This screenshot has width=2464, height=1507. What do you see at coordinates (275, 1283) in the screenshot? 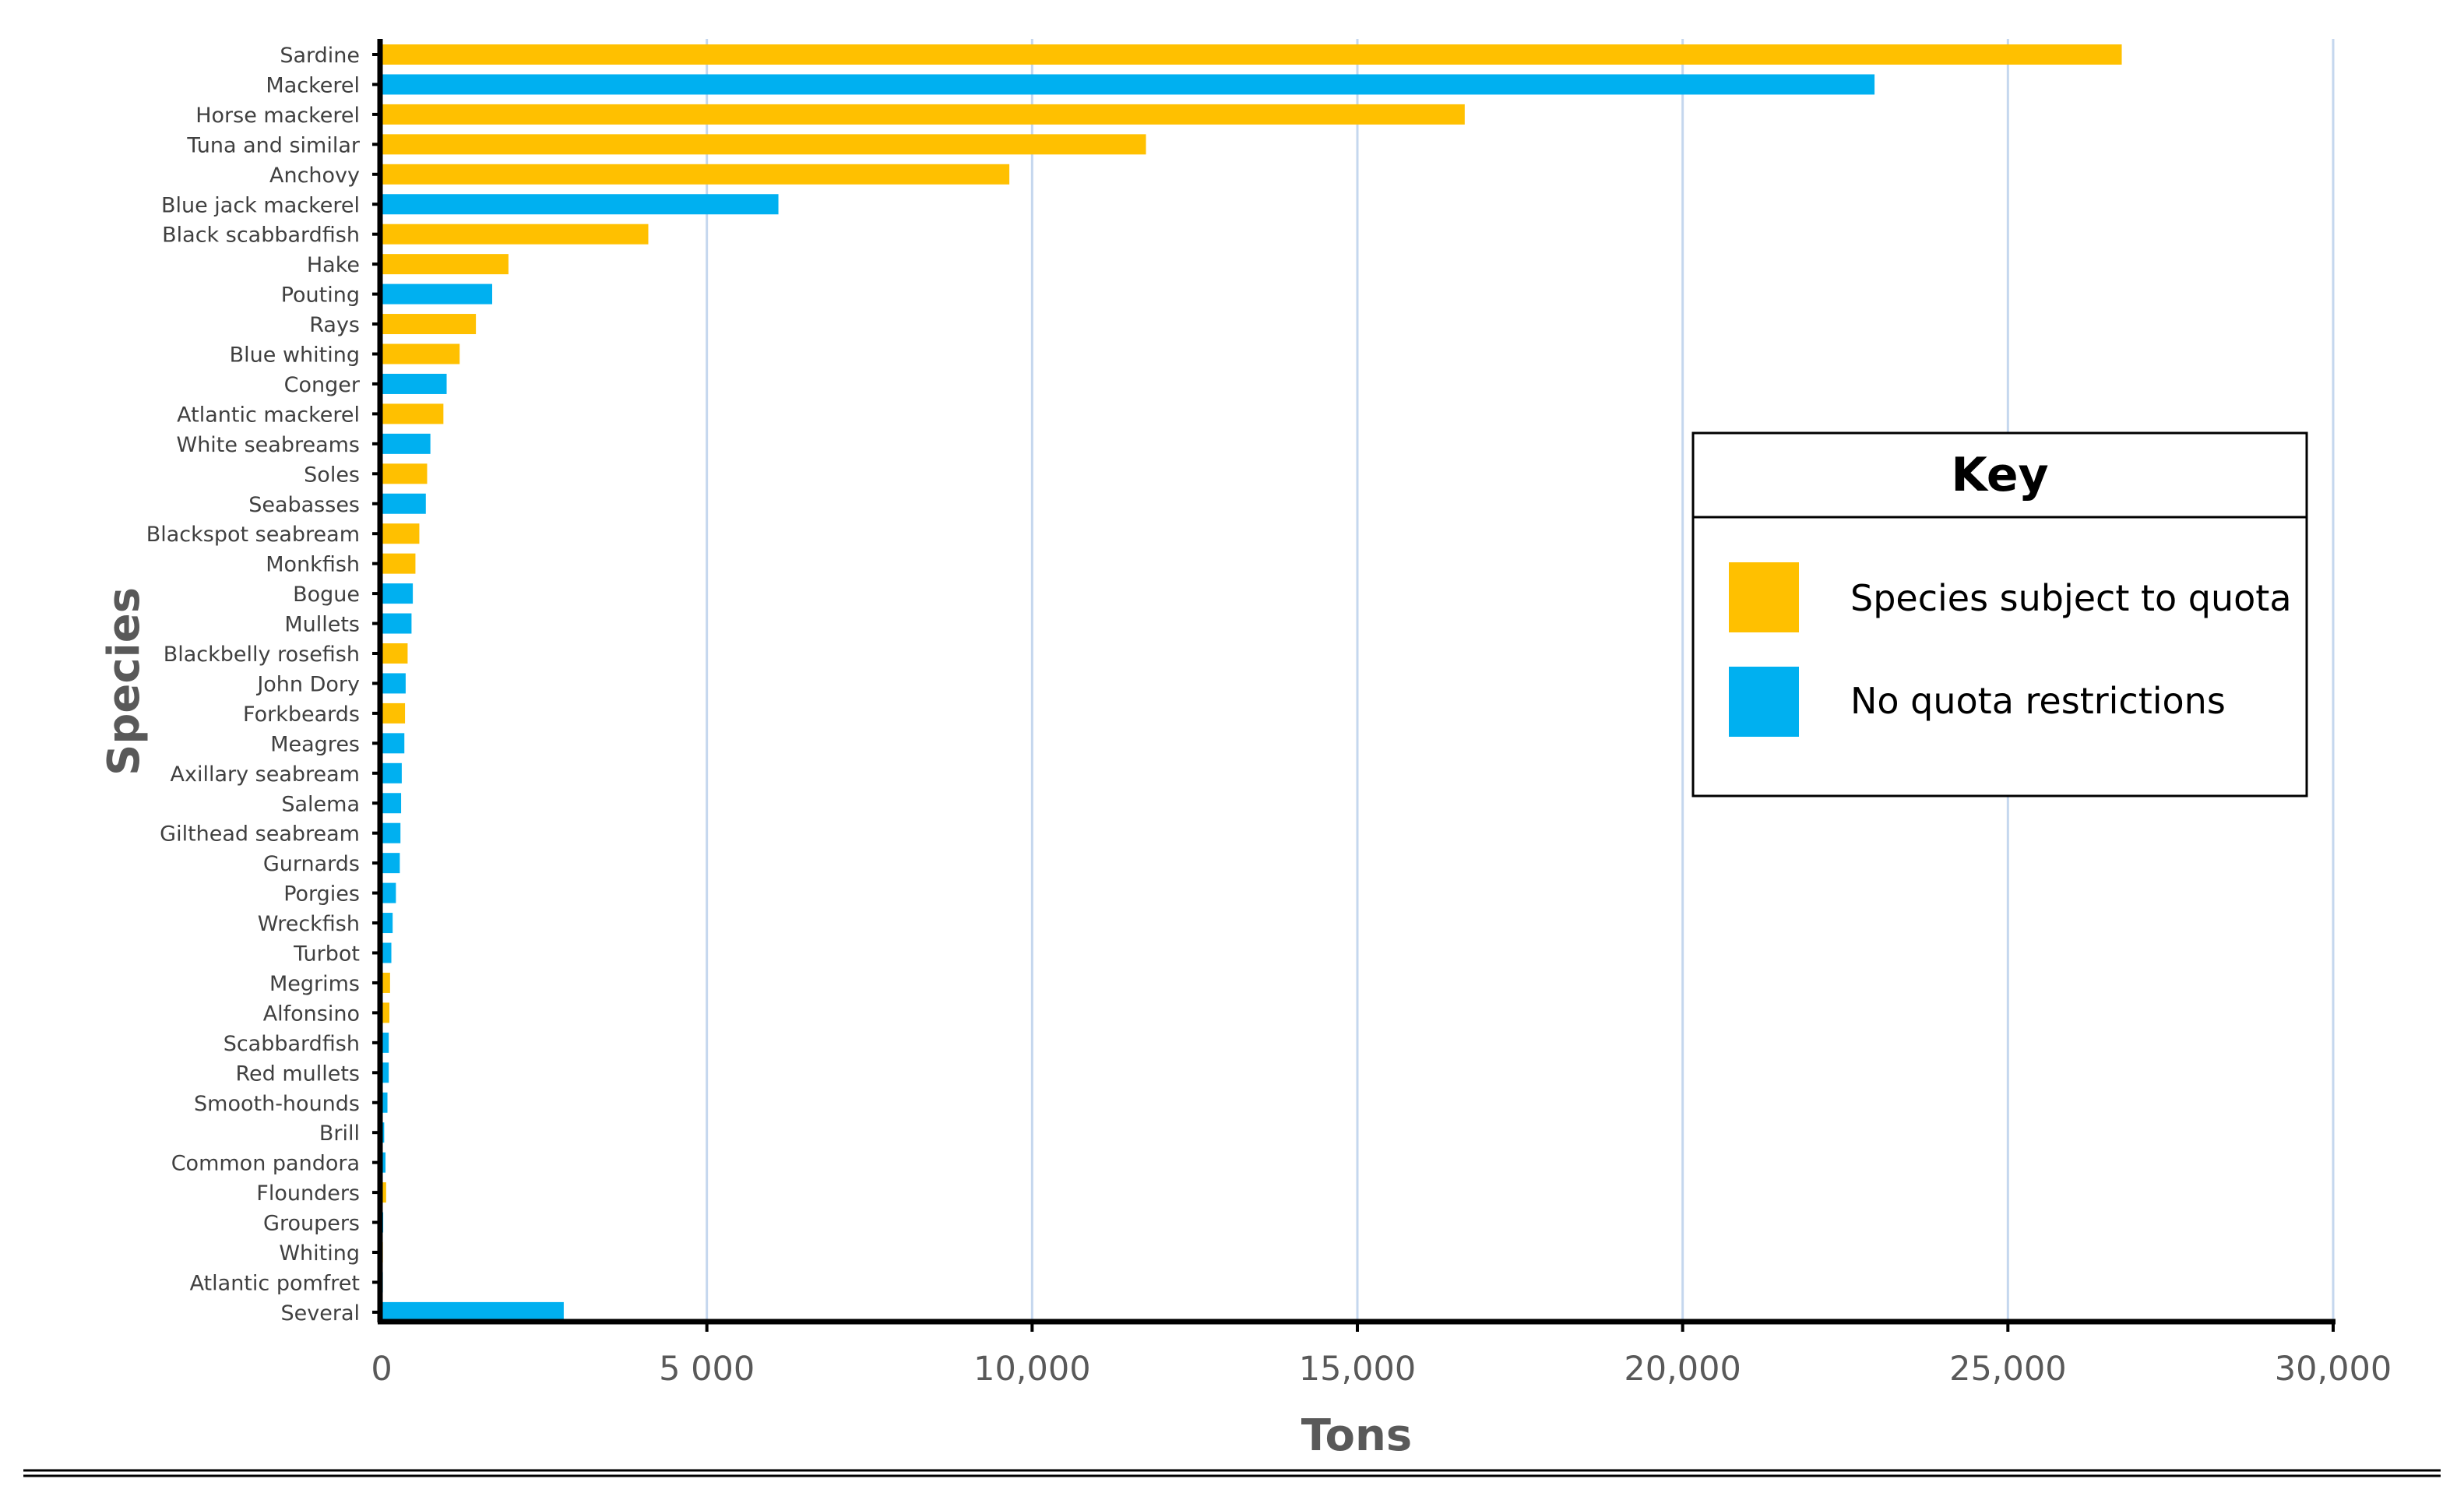
I see `category-label-atlantic-pomfret: Atlantic pomfret` at bounding box center [275, 1283].